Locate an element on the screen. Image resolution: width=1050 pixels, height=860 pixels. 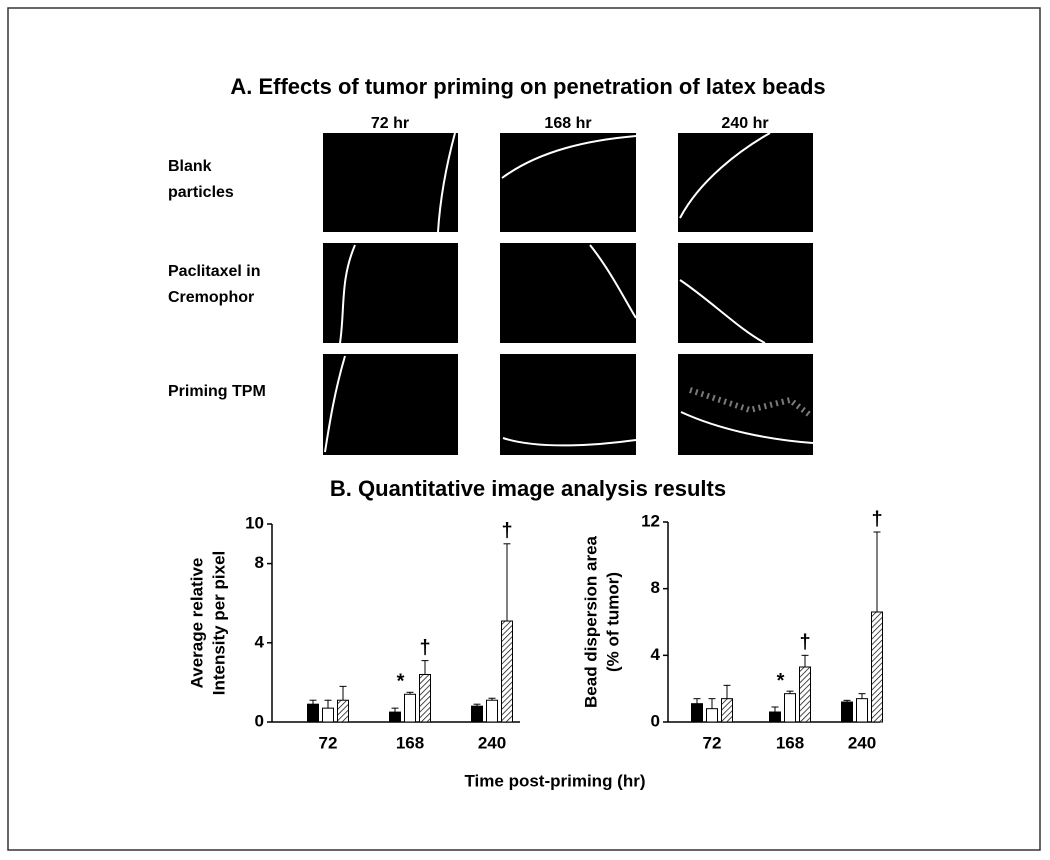
column-label: 168 hr is located at coordinates (567, 123).